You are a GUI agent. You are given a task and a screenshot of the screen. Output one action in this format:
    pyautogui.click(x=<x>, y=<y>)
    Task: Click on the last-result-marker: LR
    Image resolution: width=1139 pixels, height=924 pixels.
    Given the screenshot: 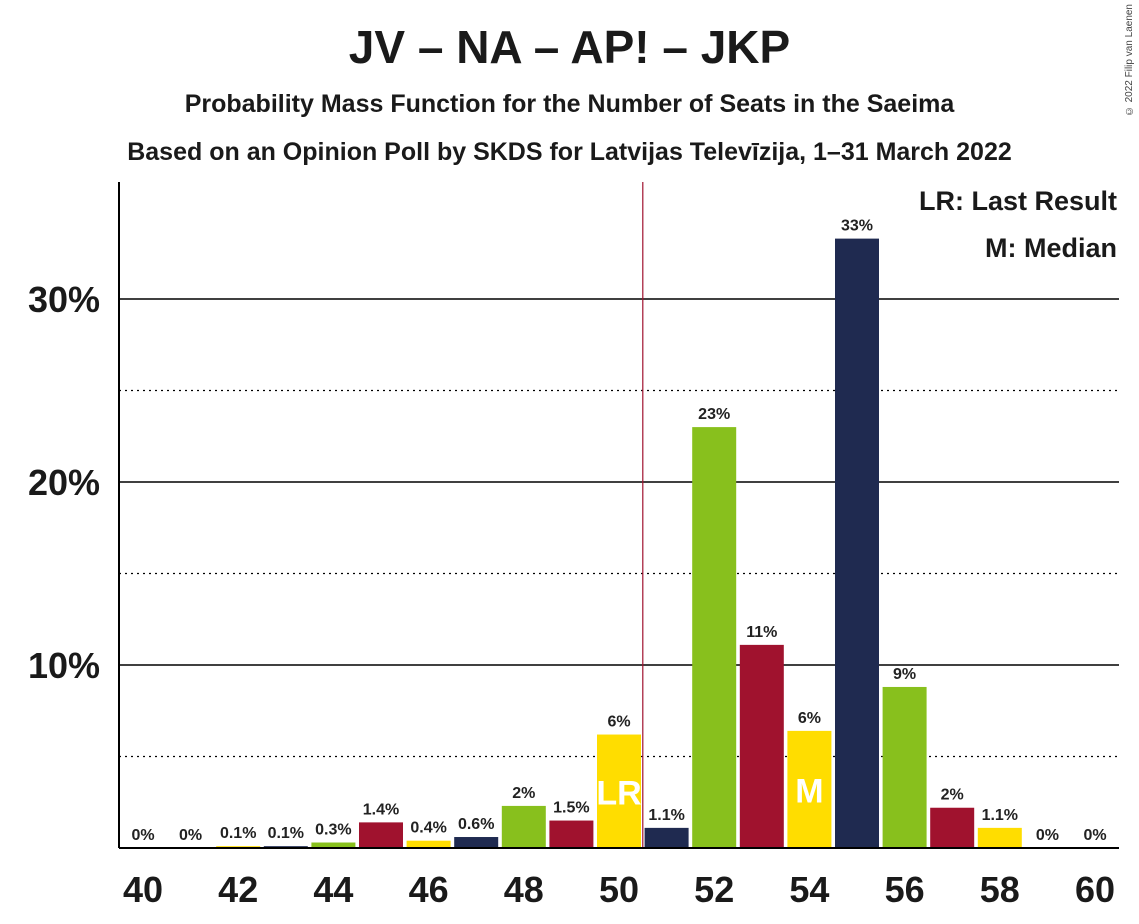 What is the action you would take?
    pyautogui.click(x=618, y=793)
    